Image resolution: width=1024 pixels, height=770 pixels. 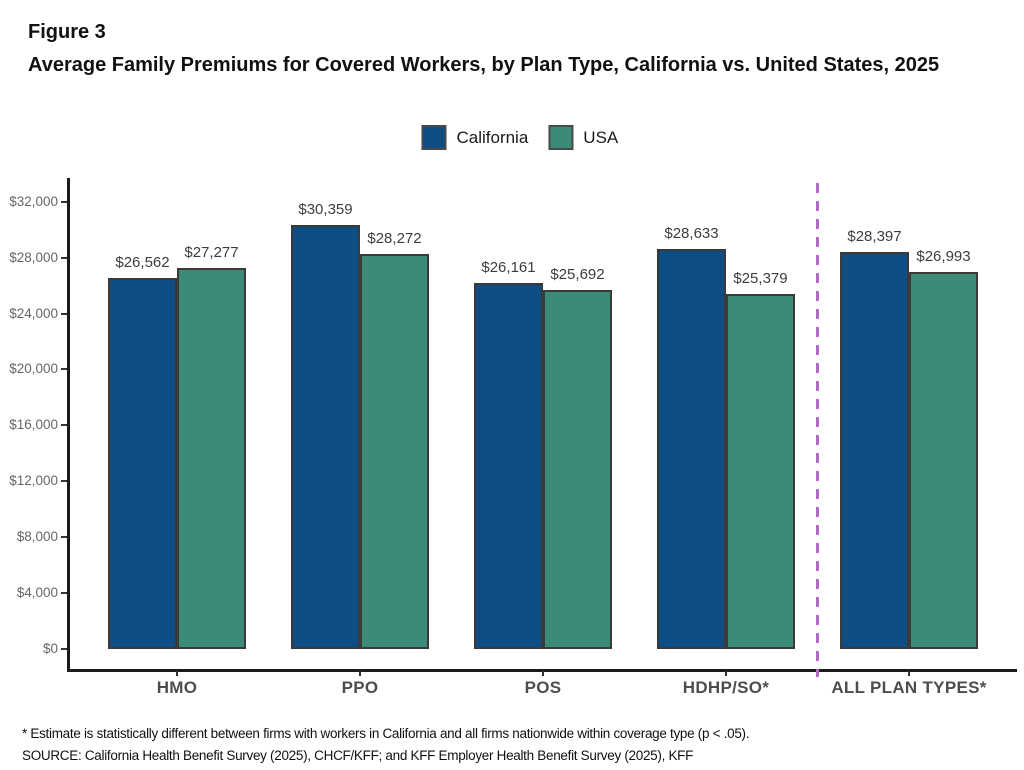 I want to click on y-axis-tick-label: $12,000, so click(x=33, y=481).